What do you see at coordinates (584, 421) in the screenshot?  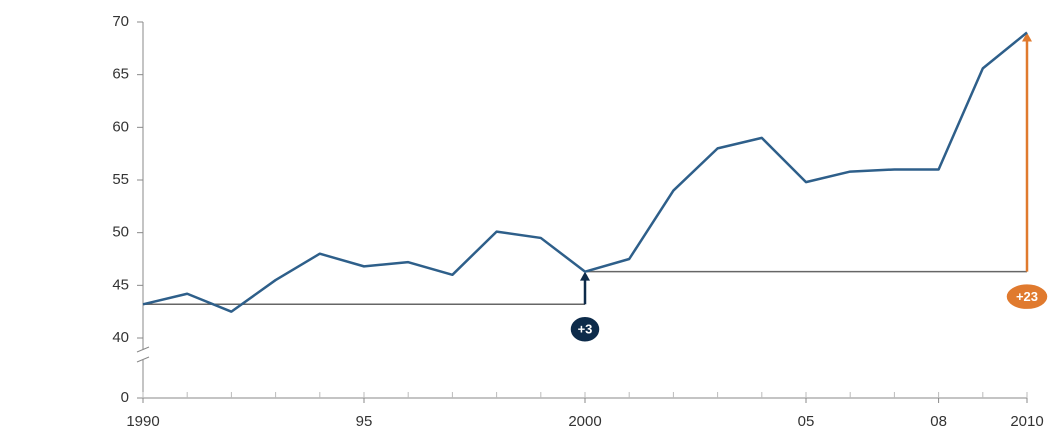 I see `x-tick-label: 2000` at bounding box center [584, 421].